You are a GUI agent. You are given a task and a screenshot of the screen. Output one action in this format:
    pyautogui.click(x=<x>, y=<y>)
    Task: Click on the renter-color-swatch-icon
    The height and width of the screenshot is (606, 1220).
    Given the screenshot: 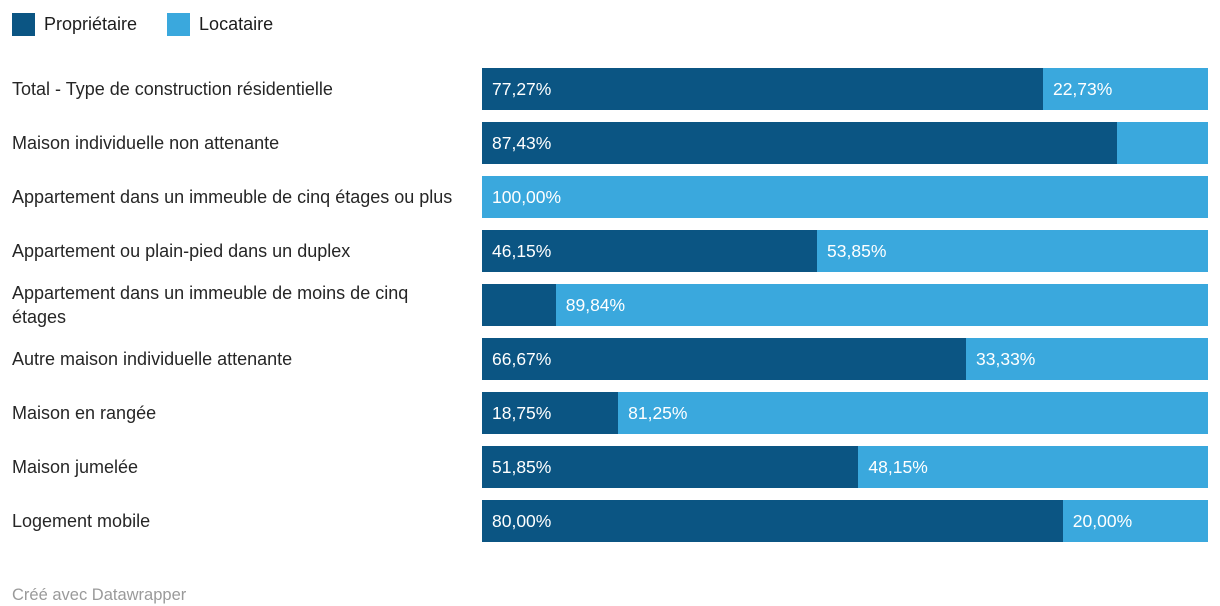 What is the action you would take?
    pyautogui.click(x=179, y=24)
    